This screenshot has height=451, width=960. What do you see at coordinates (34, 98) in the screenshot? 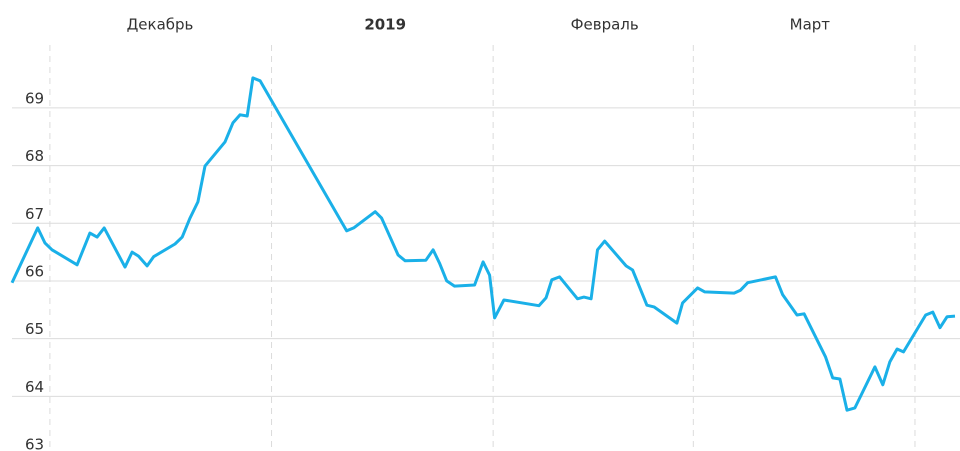
I see `y-tick-label: 69` at bounding box center [34, 98].